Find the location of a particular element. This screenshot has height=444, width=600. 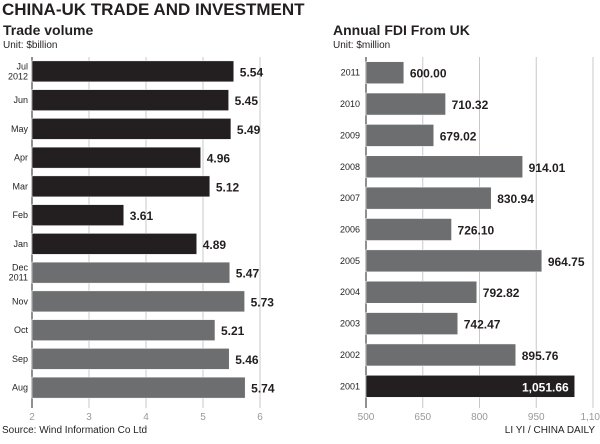

right-data-label: 726.10 is located at coordinates (476, 231).